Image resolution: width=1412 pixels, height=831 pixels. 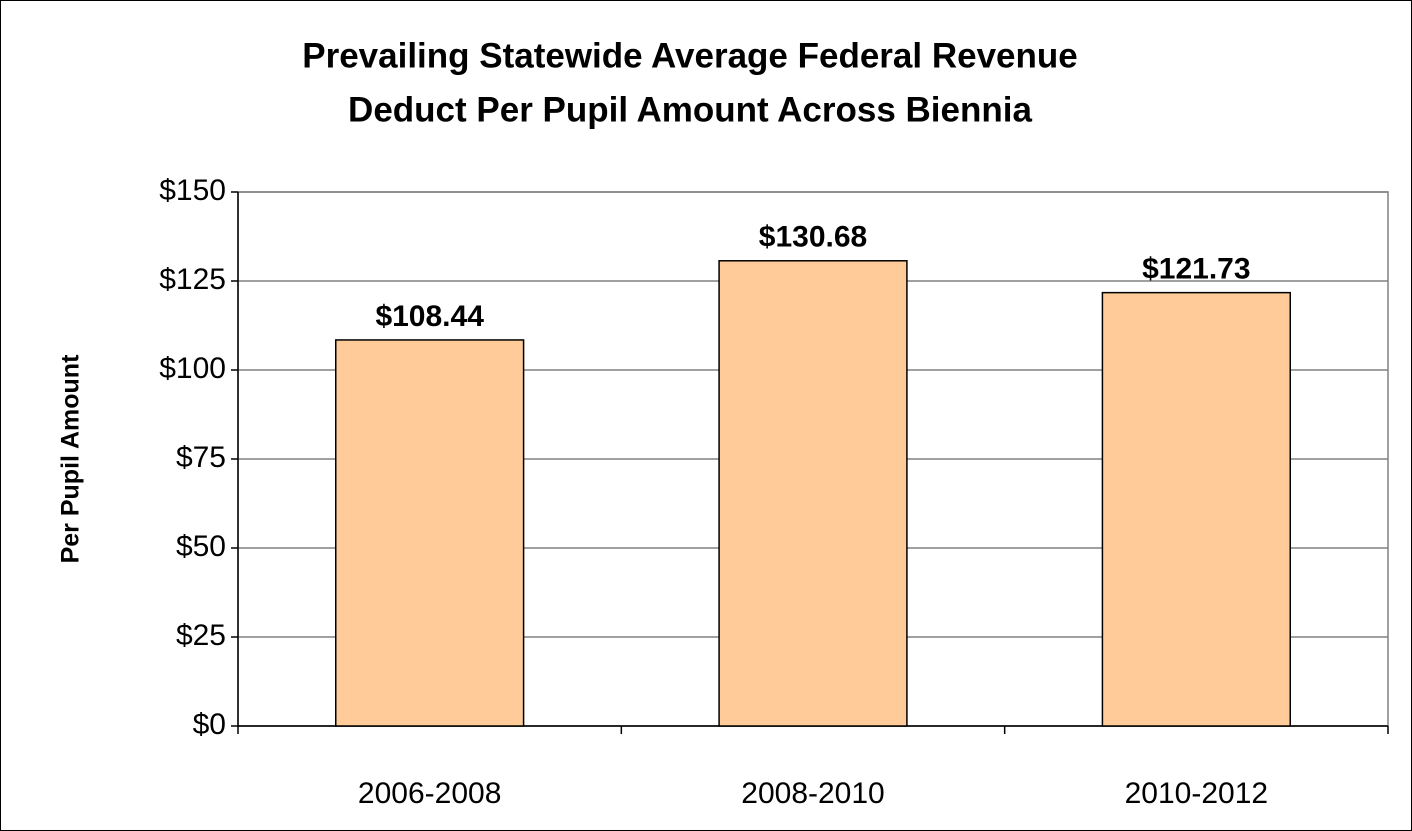 I want to click on x-tick-label: 2008-2010, so click(x=812, y=793).